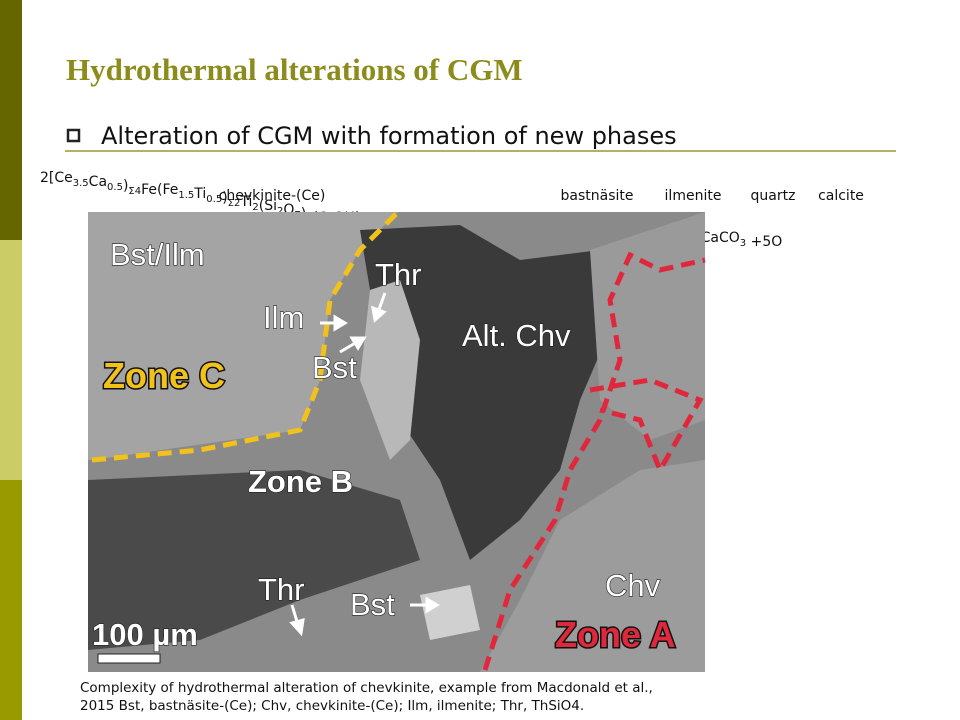  I want to click on equation-part: 2[Ce, so click(56, 178).